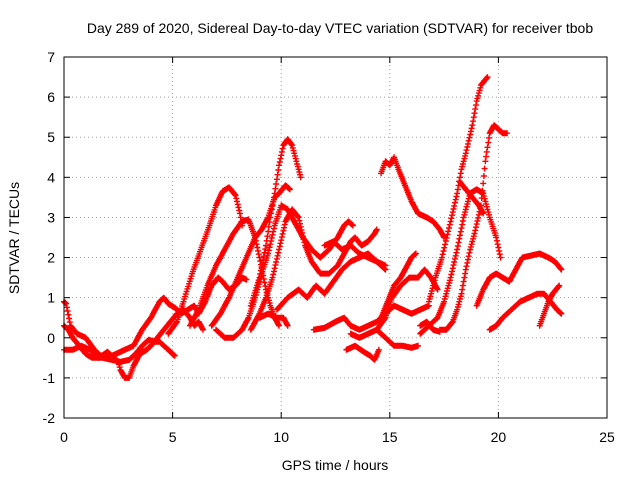 The width and height of the screenshot is (640, 480). Describe the element at coordinates (173, 437) in the screenshot. I see `x-tick-label: 5` at that location.